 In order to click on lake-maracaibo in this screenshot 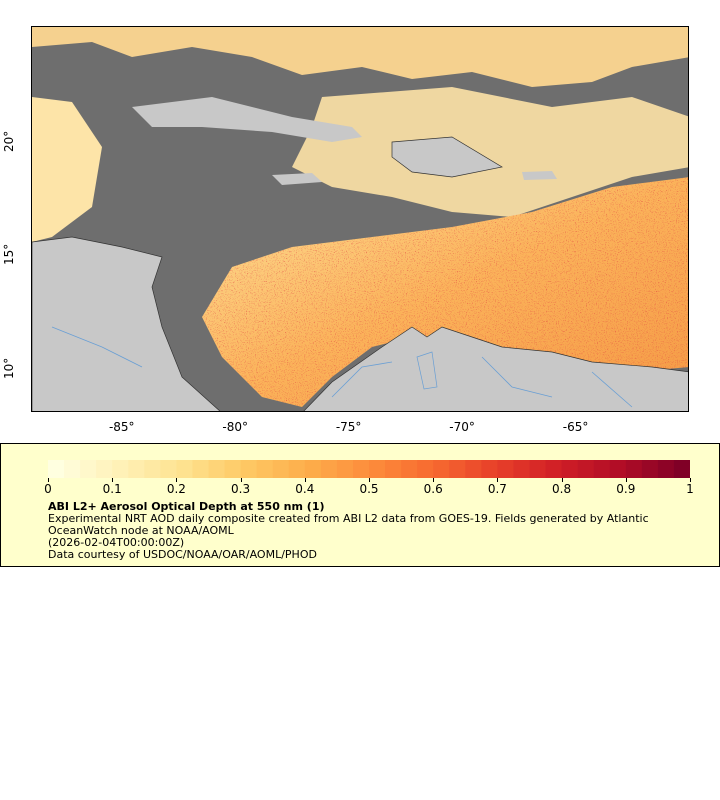, I will do `click(427, 370)`.